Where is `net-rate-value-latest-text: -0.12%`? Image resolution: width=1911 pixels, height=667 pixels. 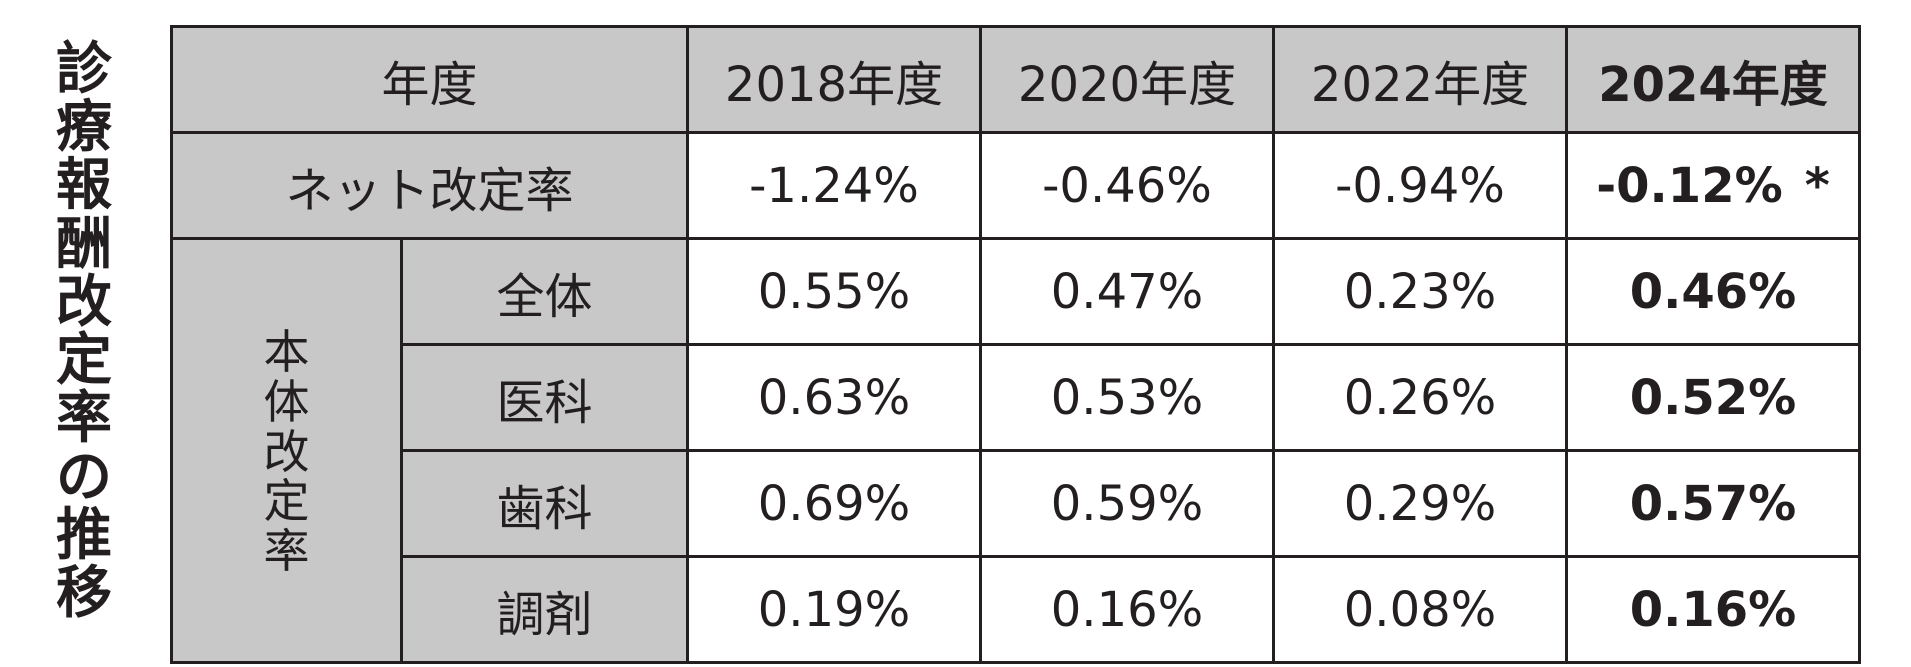 net-rate-value-latest-text: -0.12% is located at coordinates (1689, 185).